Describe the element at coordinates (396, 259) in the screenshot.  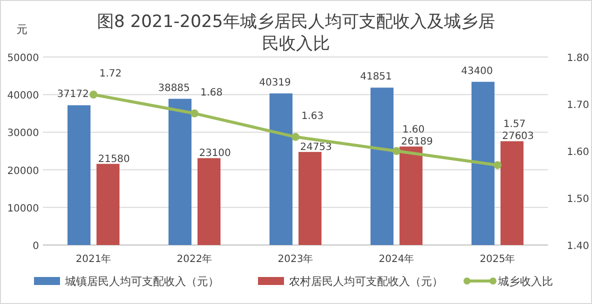
I see `x-tick-label: 2024年` at that location.